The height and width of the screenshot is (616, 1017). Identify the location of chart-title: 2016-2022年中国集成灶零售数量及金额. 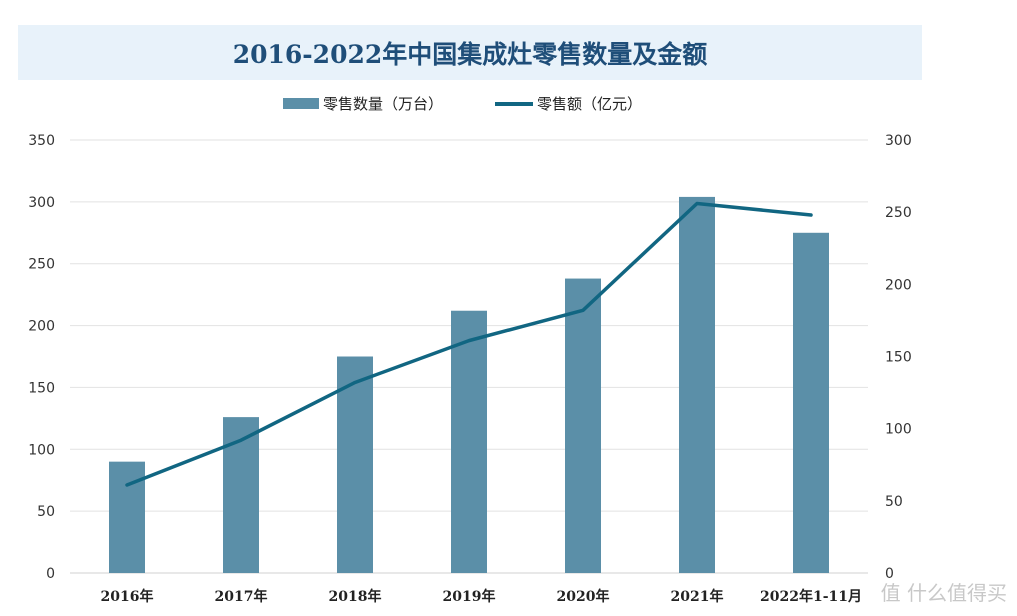
(470, 54).